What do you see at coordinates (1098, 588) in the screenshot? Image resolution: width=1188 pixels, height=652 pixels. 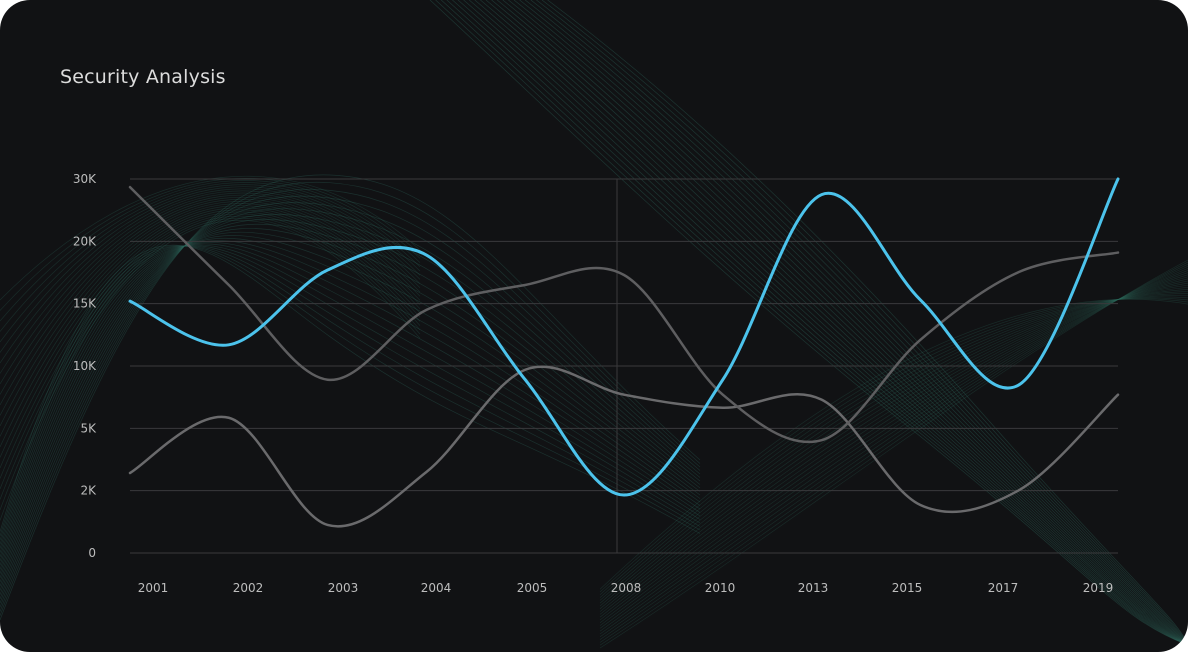 I see `x-tick-label: 2019` at bounding box center [1098, 588].